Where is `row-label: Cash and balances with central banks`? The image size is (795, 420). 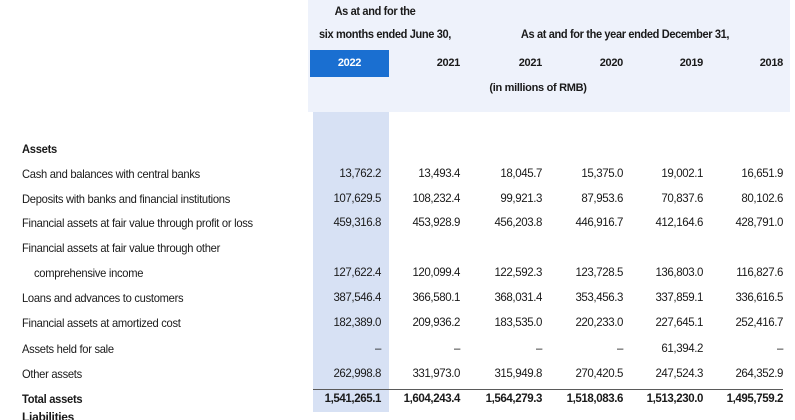
row-label: Cash and balances with central banks is located at coordinates (111, 174).